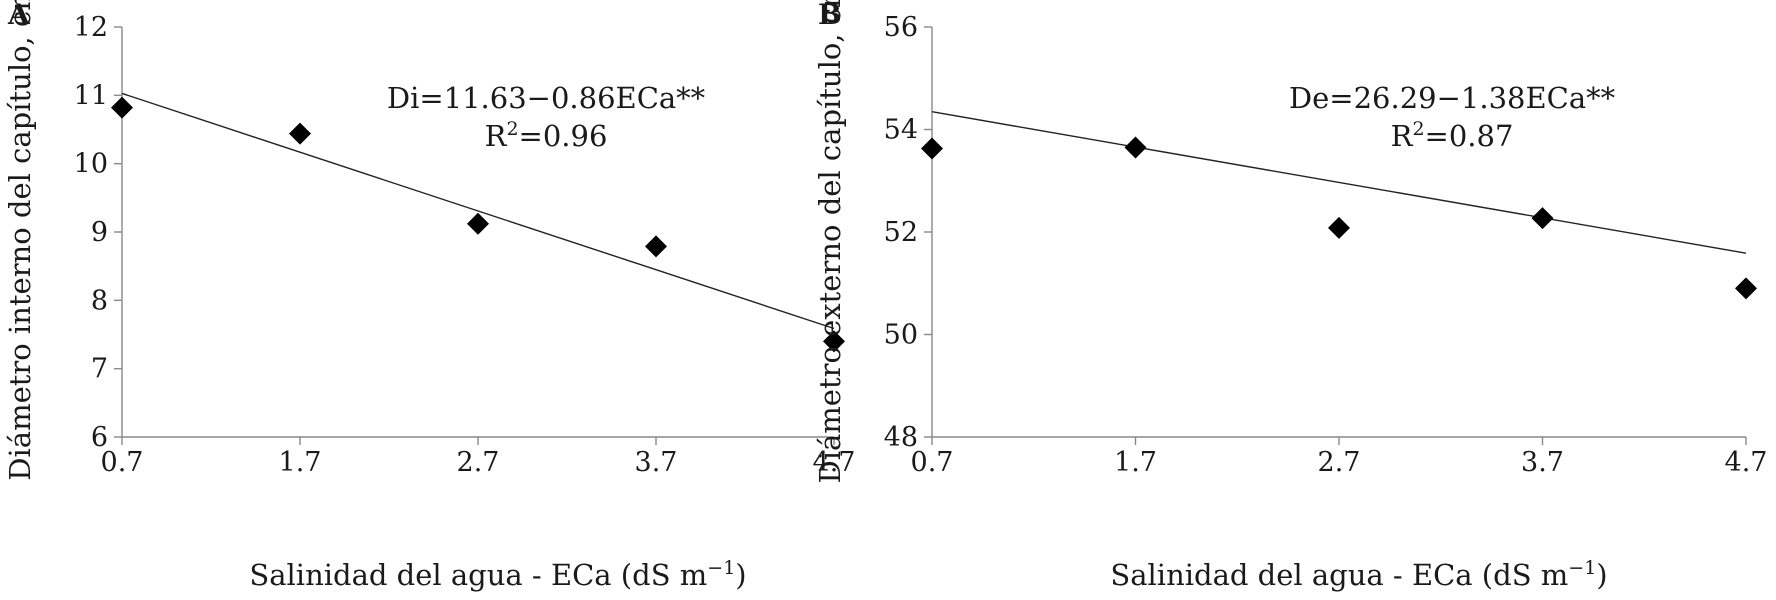 This screenshot has height=600, width=1776. I want to click on panel-label: A, so click(19, 15).